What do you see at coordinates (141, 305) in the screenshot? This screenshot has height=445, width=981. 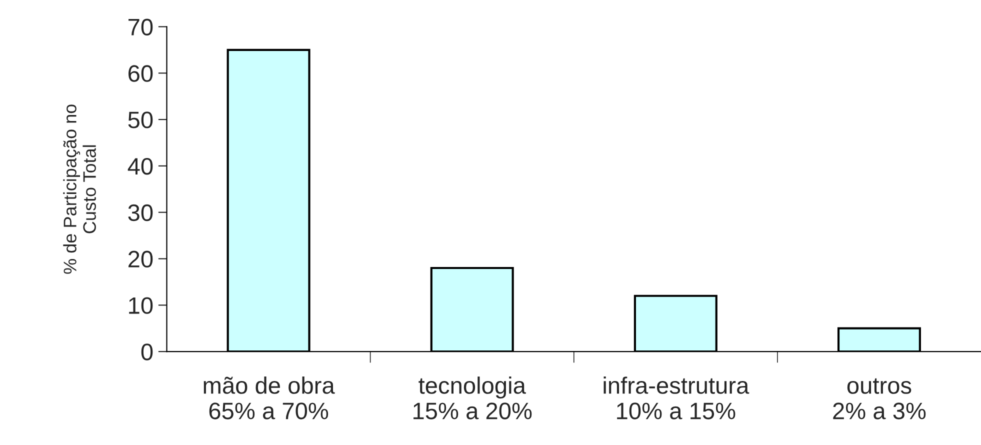 I see `y-tick-label: 10` at bounding box center [141, 305].